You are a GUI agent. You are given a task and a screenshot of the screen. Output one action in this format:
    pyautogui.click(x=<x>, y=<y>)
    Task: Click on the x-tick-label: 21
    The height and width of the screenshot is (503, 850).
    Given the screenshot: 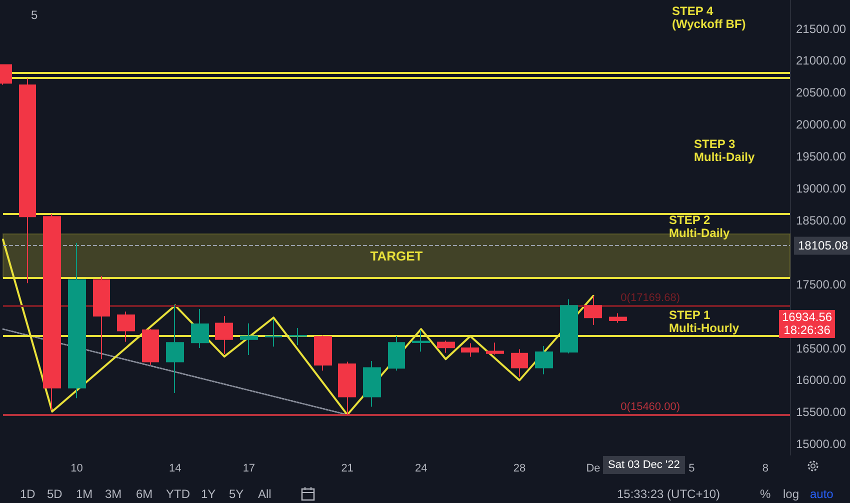 What is the action you would take?
    pyautogui.click(x=347, y=468)
    